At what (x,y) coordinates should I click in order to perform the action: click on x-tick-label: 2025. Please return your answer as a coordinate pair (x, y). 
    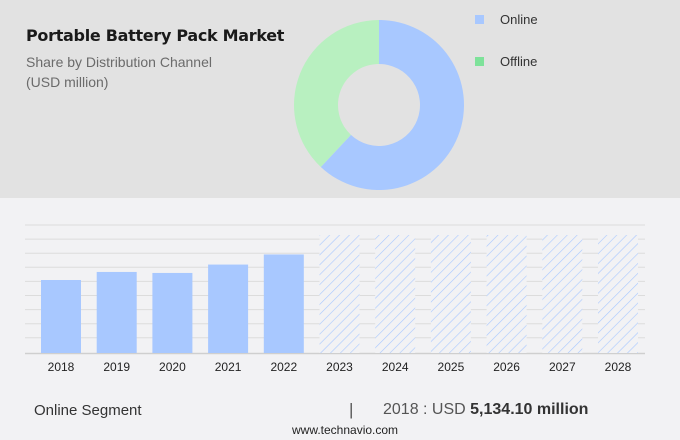
    Looking at the image, I should click on (451, 367).